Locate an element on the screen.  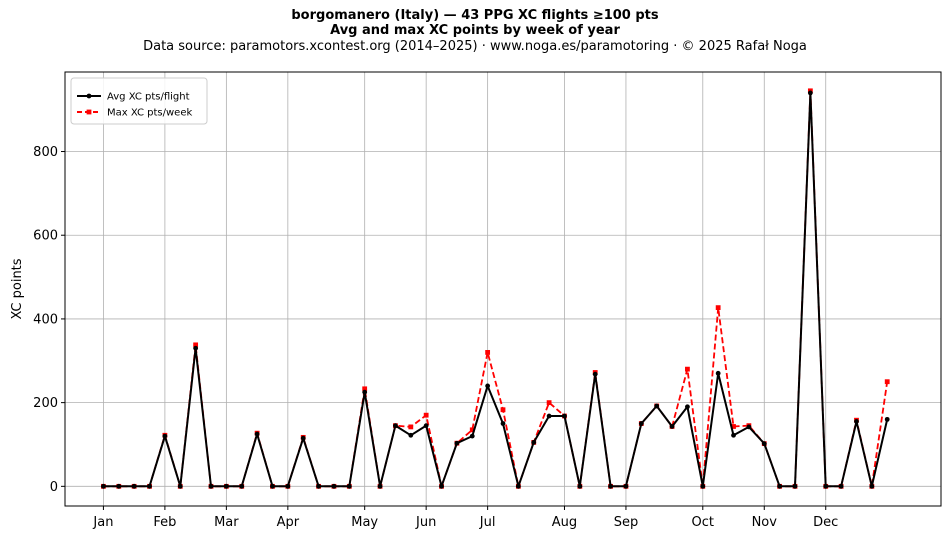
x-tick-label: Oct is located at coordinates (703, 522).